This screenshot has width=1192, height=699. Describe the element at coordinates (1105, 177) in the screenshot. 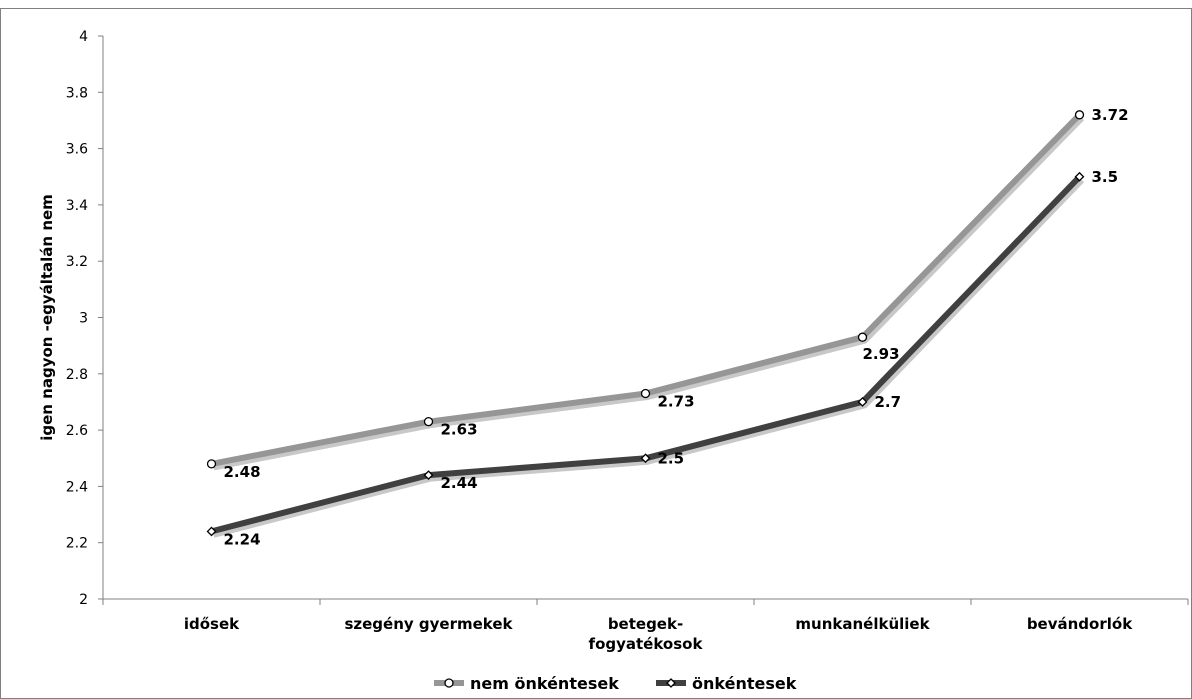

I see `data-label: 3.5` at that location.